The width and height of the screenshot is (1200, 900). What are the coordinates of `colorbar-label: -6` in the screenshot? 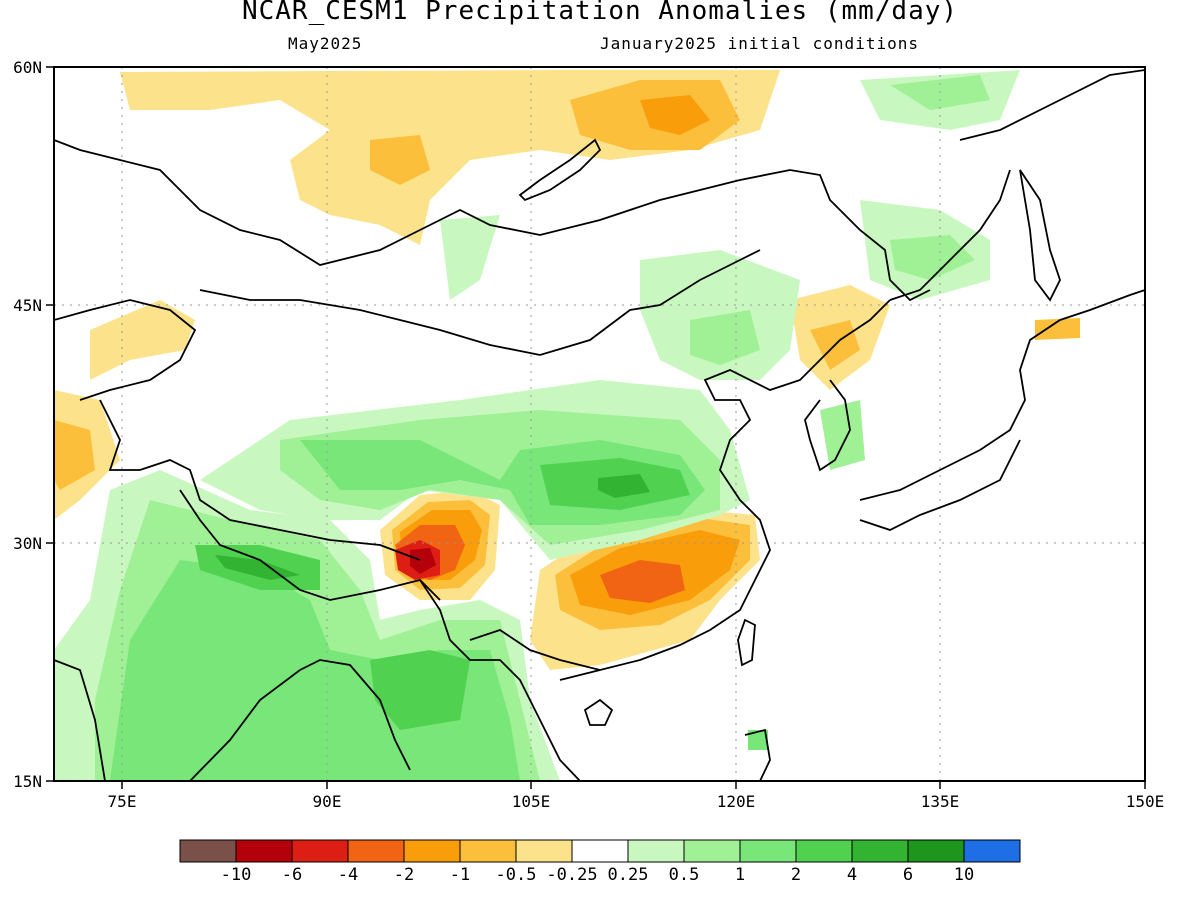 It's located at (292, 875).